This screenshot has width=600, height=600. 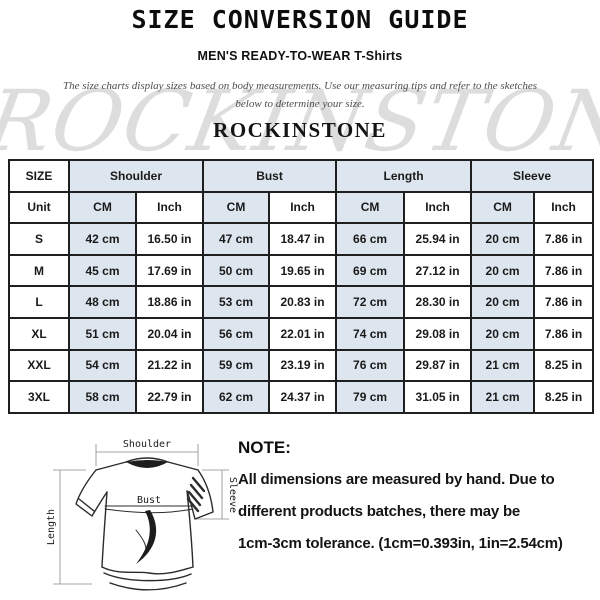 I want to click on value-cell: 22.01 in, so click(x=303, y=333).